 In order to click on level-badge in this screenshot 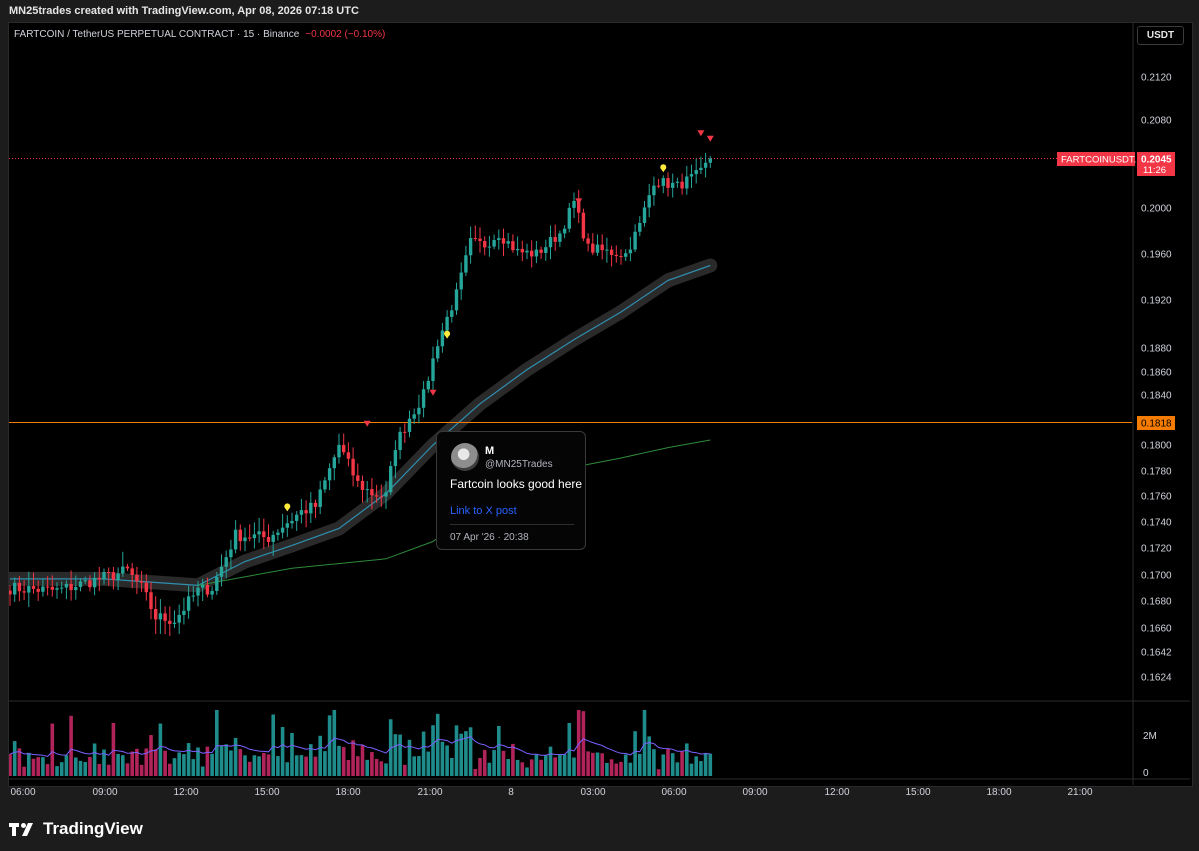, I will do `click(1156, 423)`.